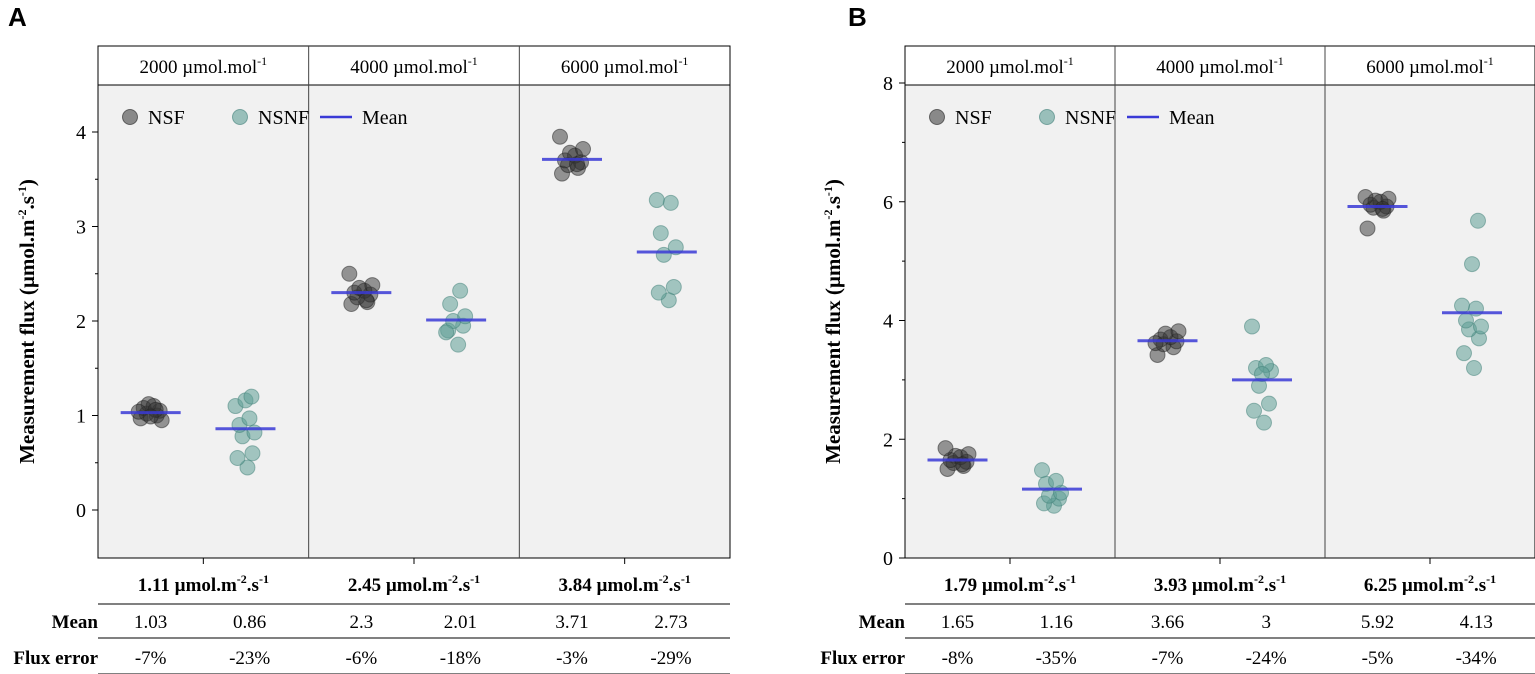 This screenshot has height=674, width=1535. What do you see at coordinates (1167, 622) in the screenshot?
I see `mean-nsf-cell: 3.66` at bounding box center [1167, 622].